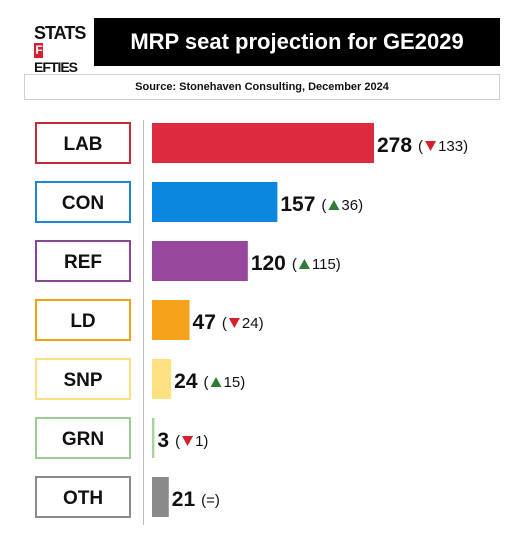  I want to click on bar-ref, so click(200, 261).